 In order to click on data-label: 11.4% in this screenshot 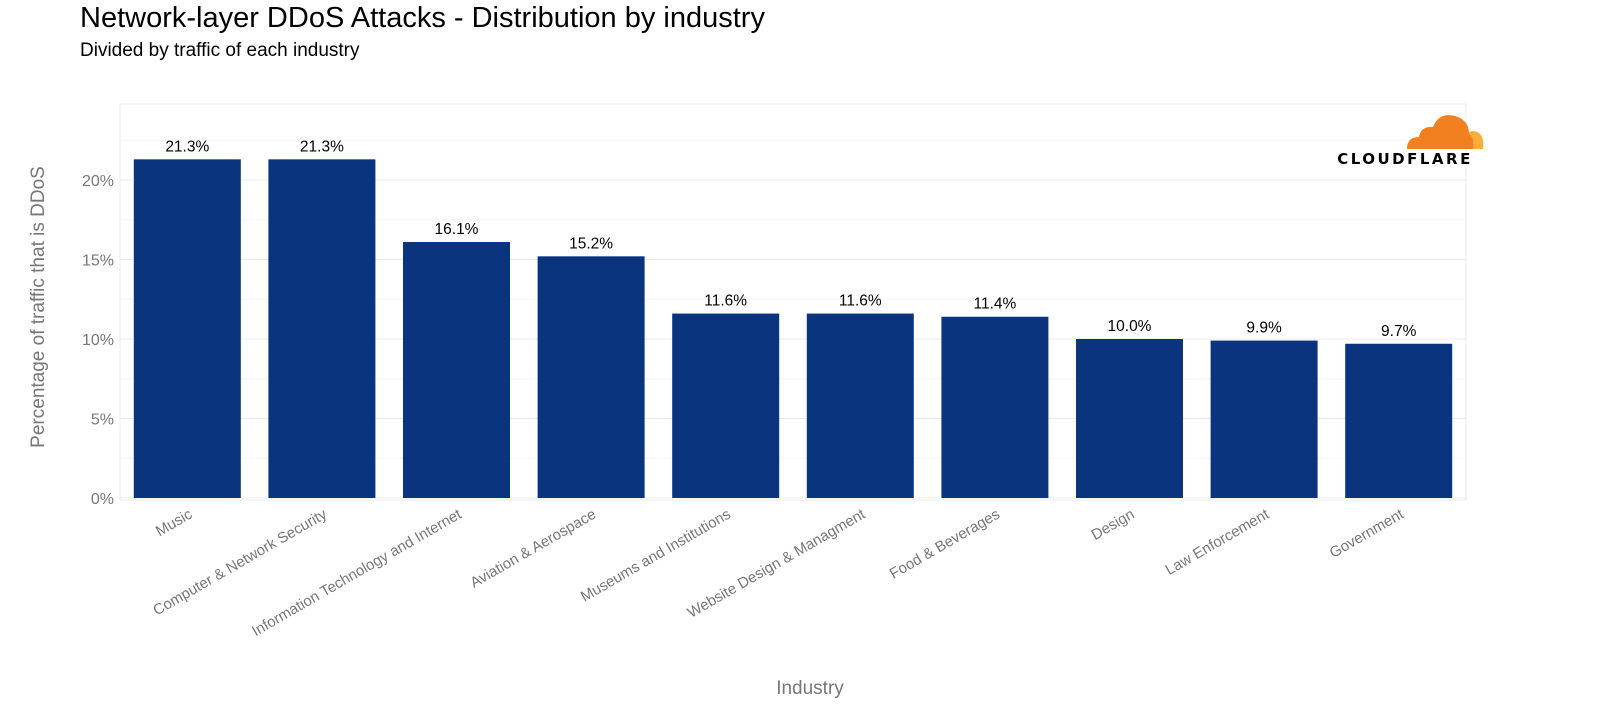, I will do `click(994, 304)`.